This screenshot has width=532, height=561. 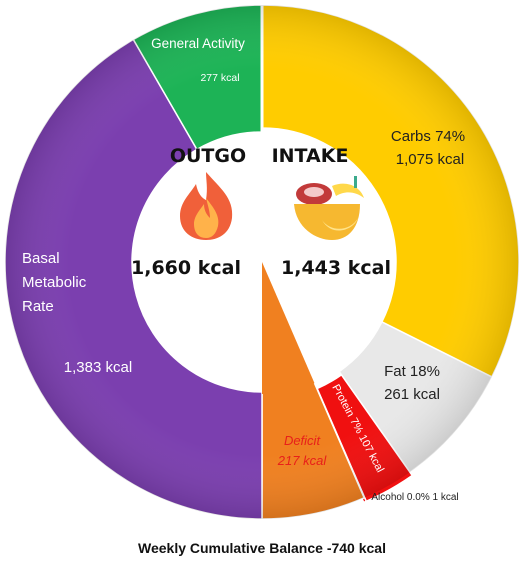 What do you see at coordinates (186, 268) in the screenshot?
I see `outgo-total: 1,660 kcal` at bounding box center [186, 268].